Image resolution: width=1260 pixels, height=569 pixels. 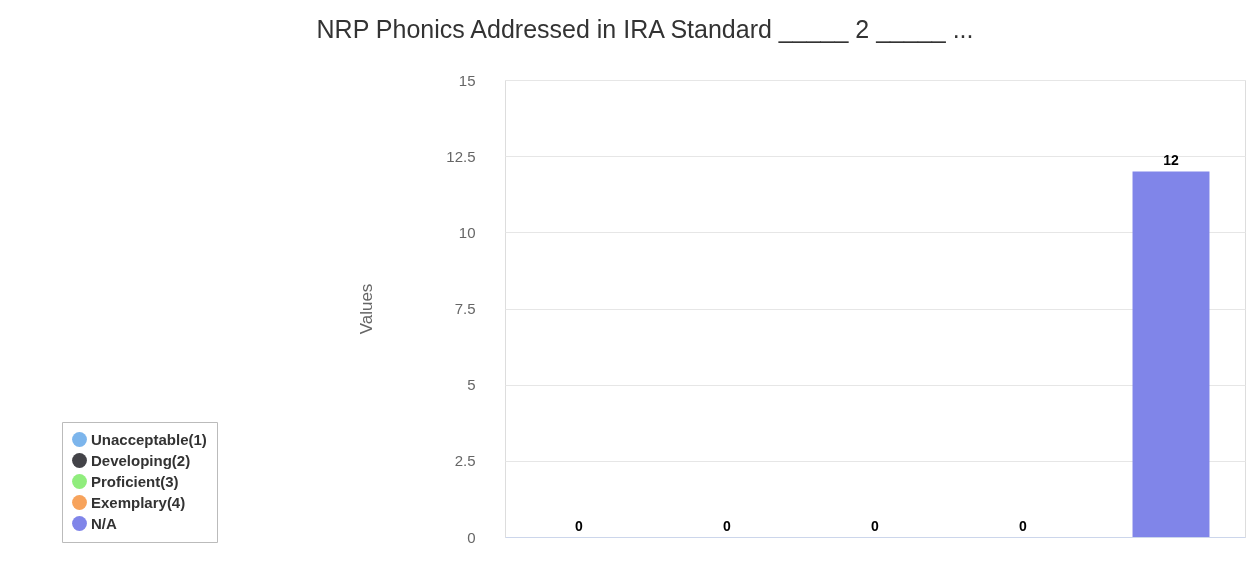 I want to click on y-tick-label: 10, so click(x=467, y=232).